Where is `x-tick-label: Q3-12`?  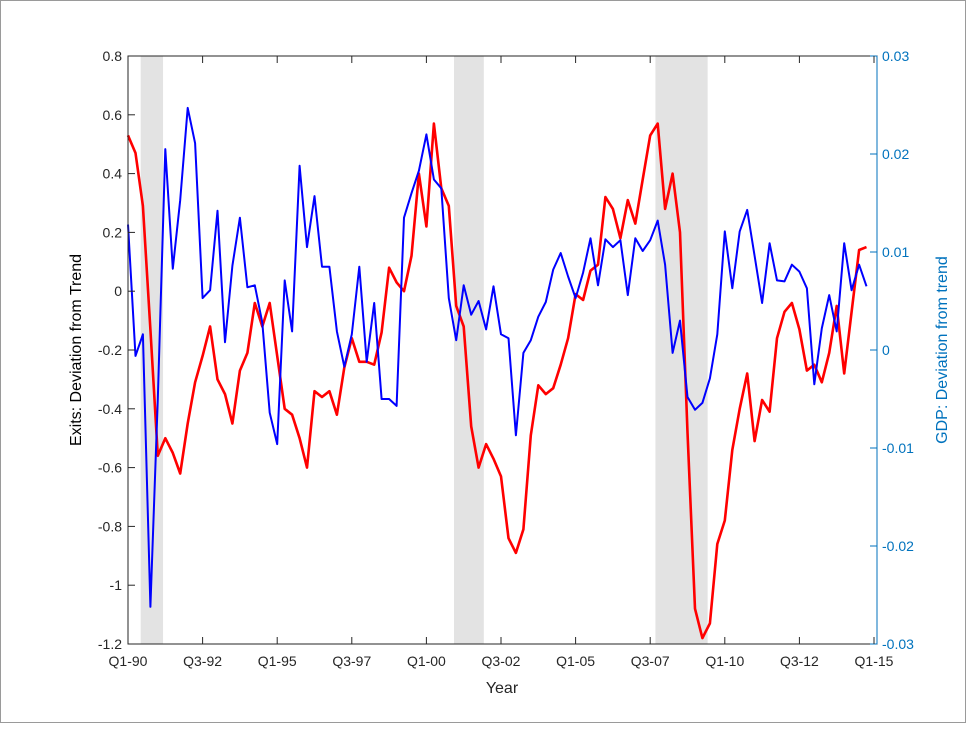
x-tick-label: Q3-12 is located at coordinates (799, 661).